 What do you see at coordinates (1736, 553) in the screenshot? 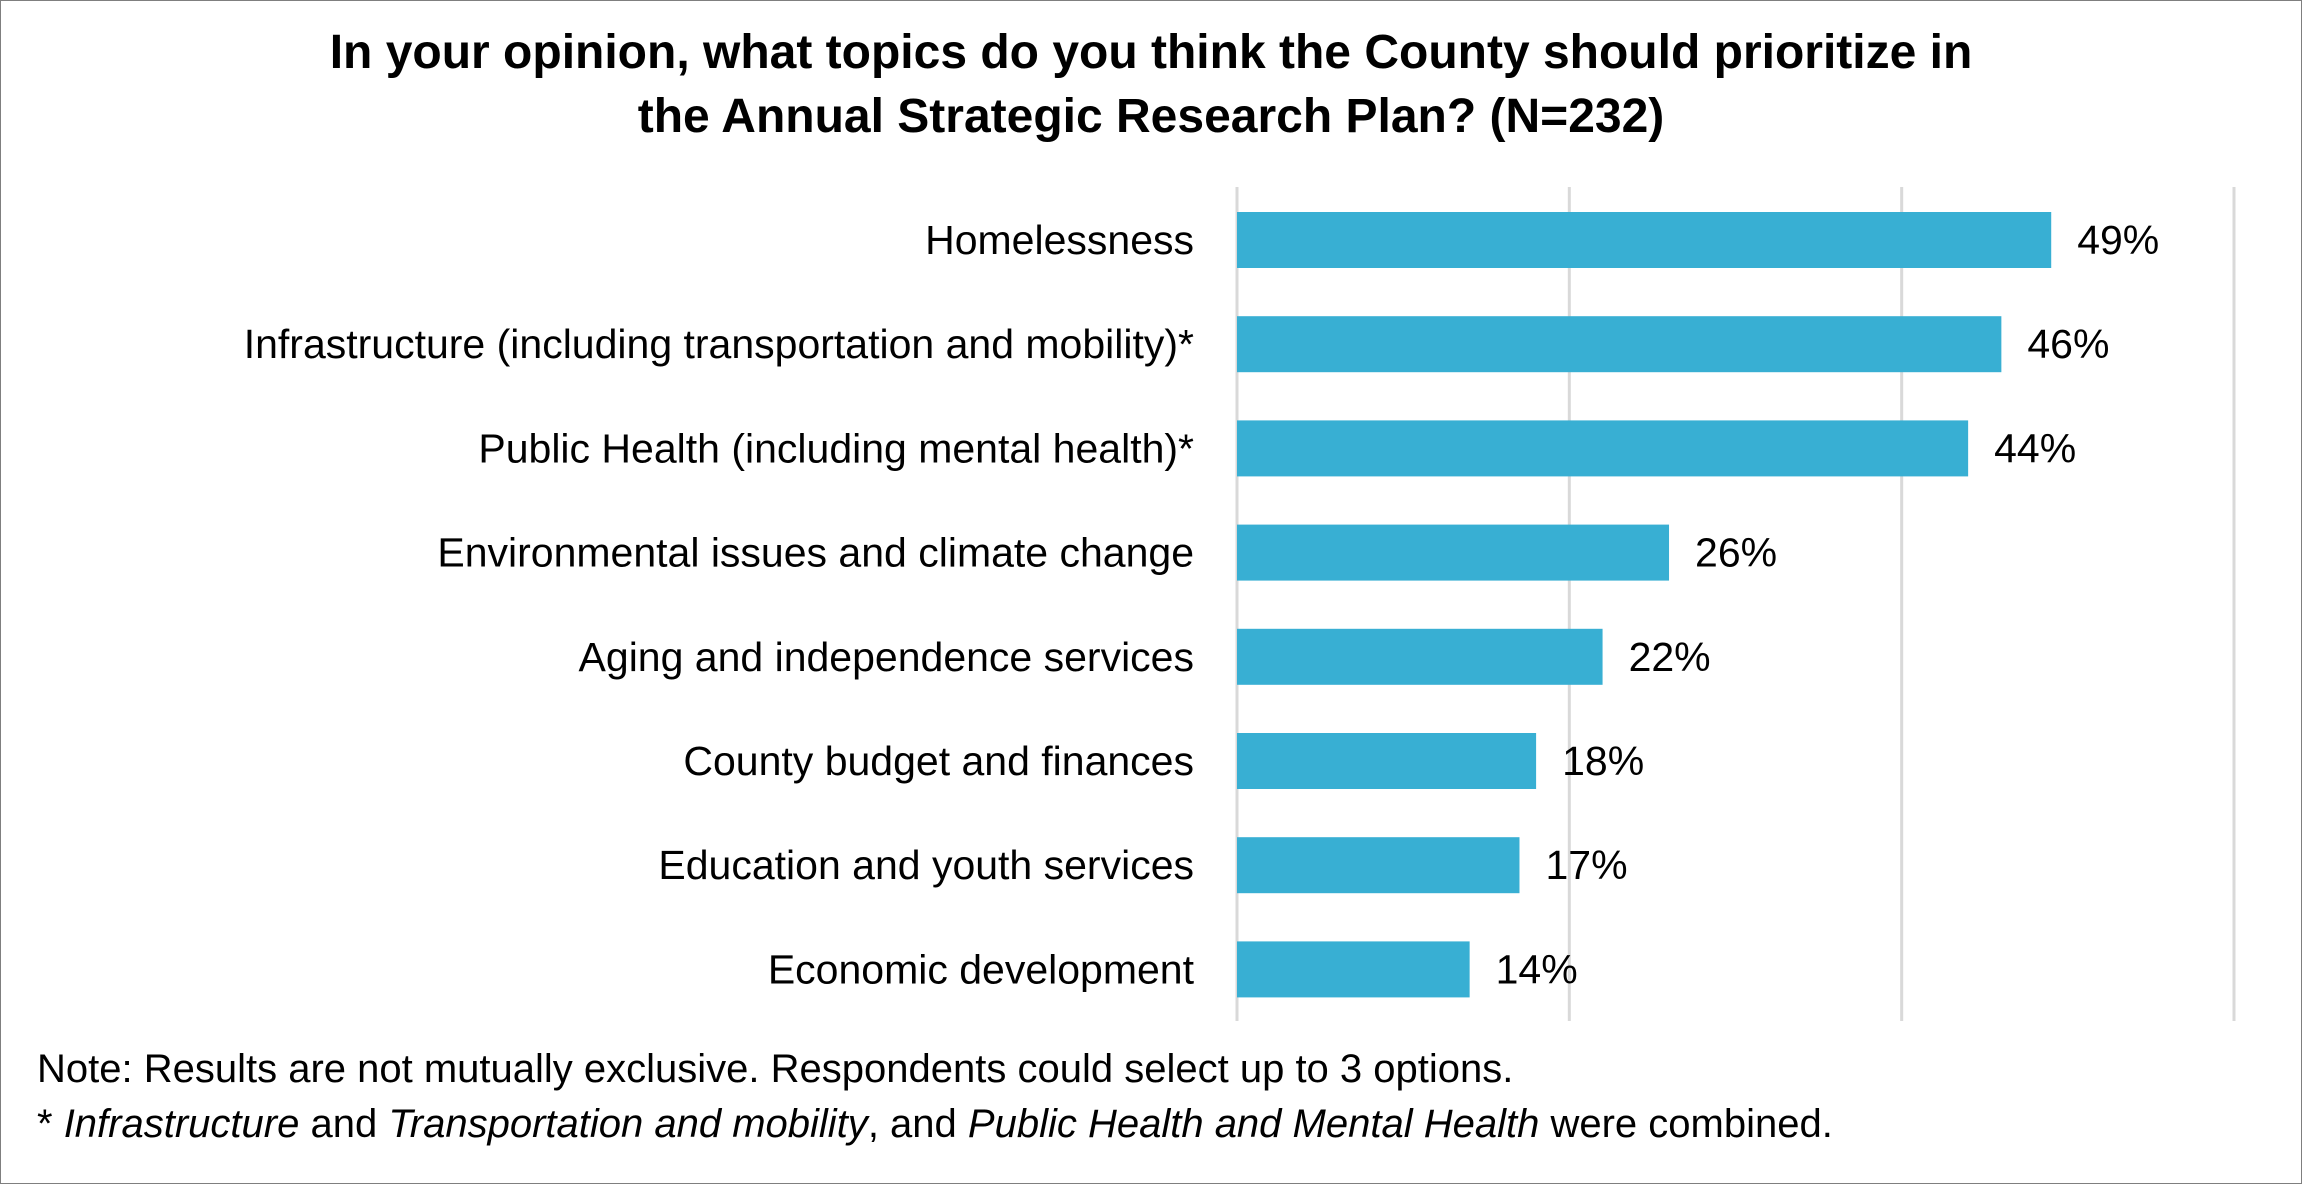
I see `value-label-3: 26%` at bounding box center [1736, 553].